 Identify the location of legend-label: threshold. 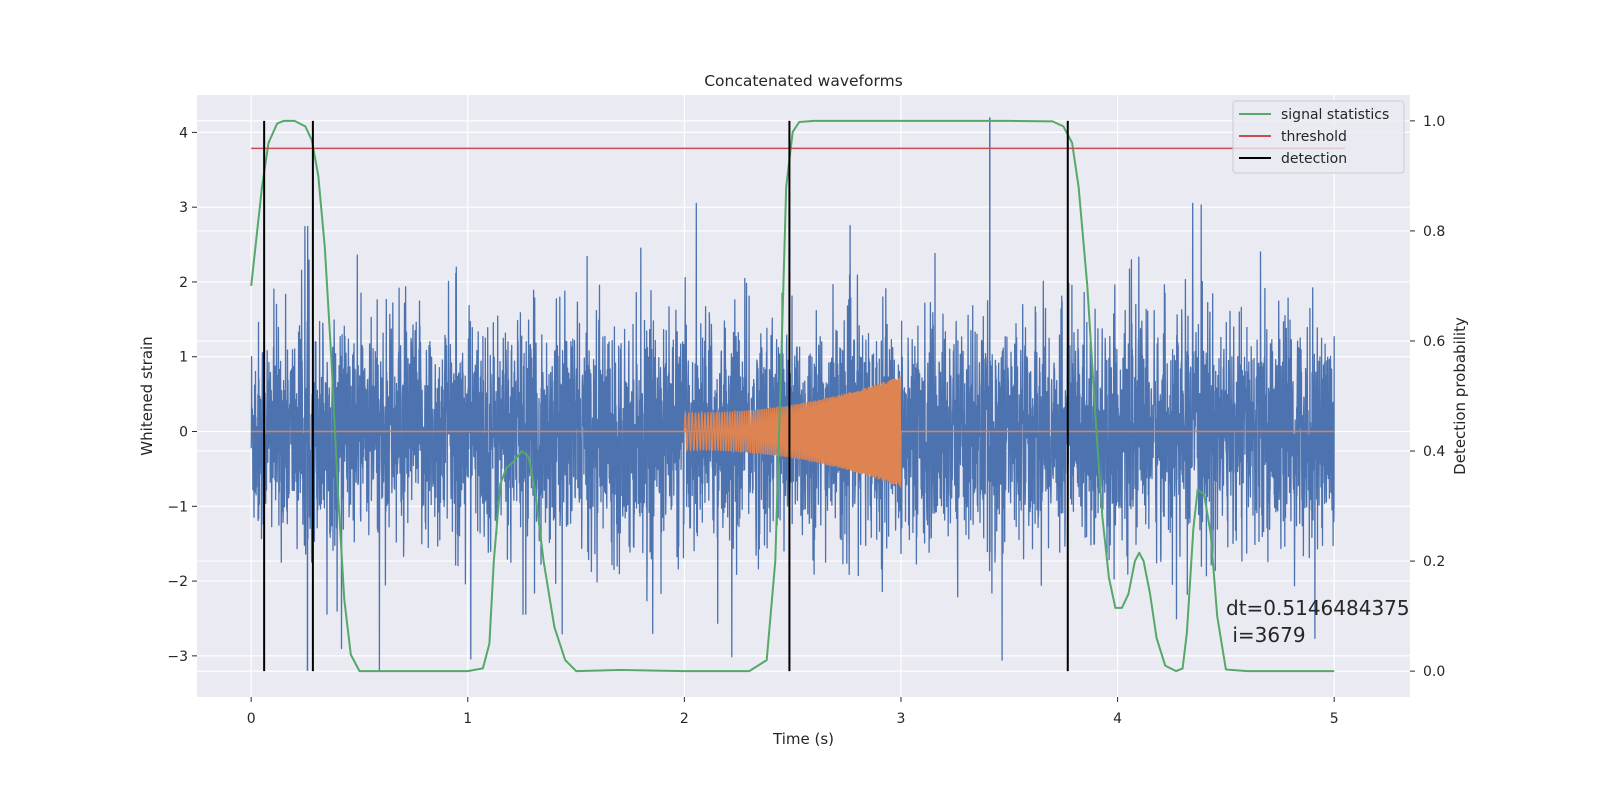
(1314, 137).